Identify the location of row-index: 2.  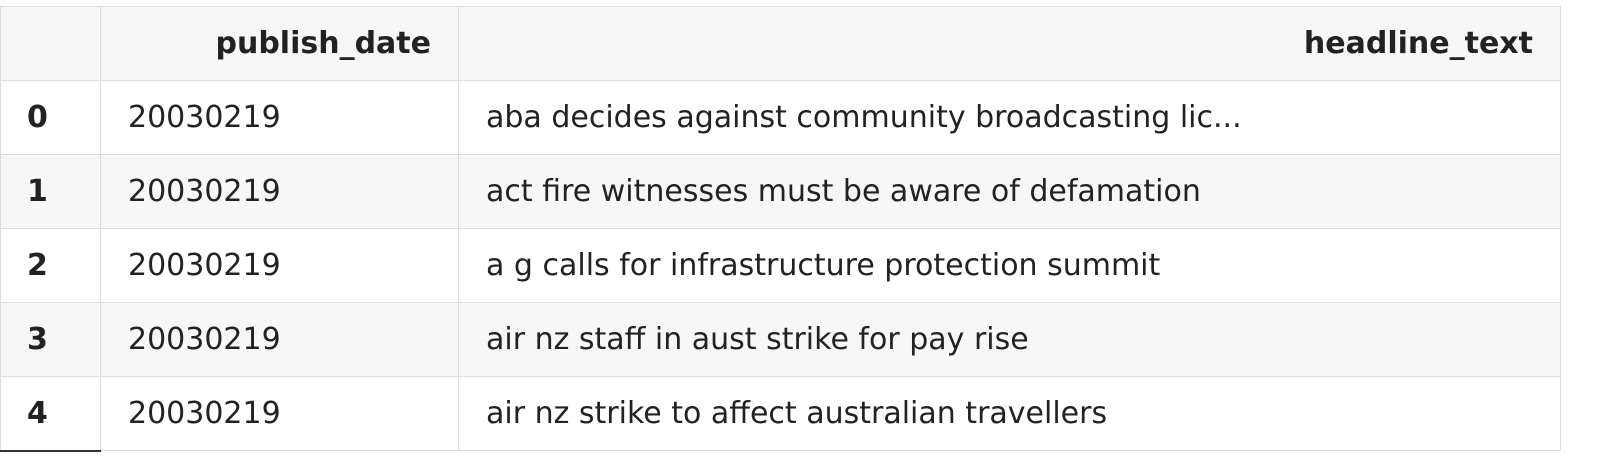
(50, 265).